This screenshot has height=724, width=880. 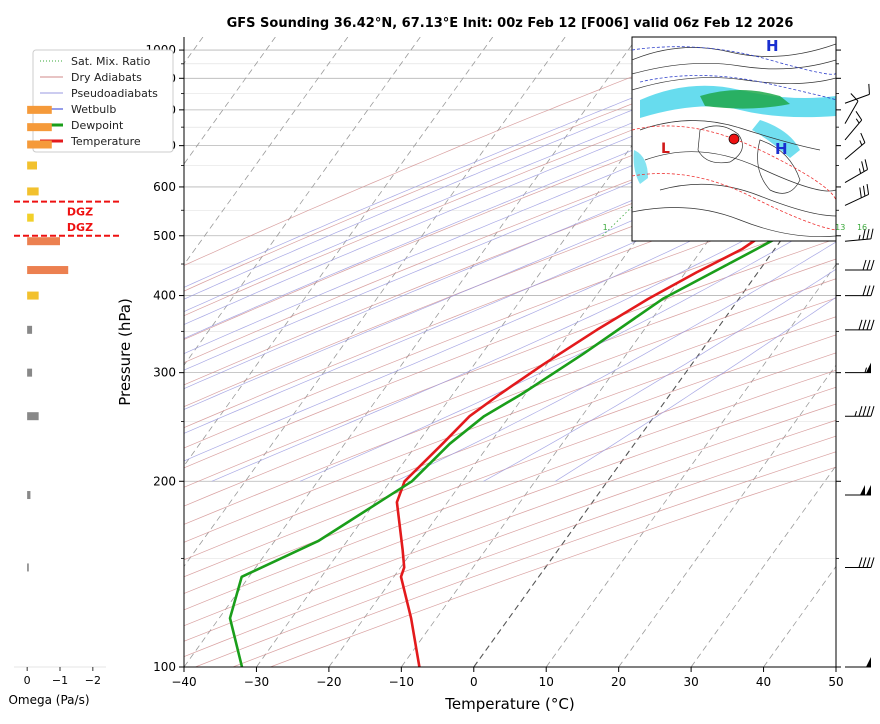 I want to click on omega-tick-label: −1, so click(x=60, y=680).